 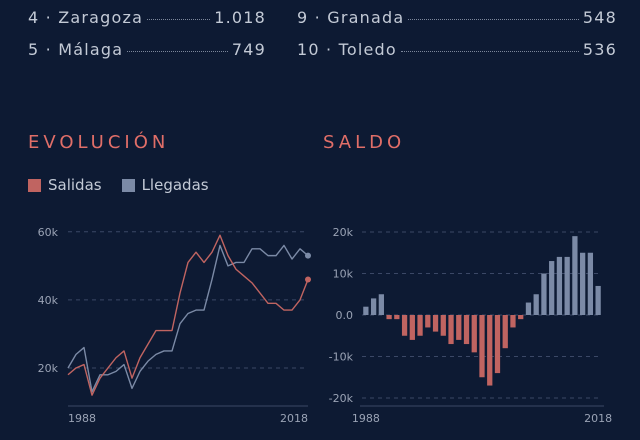 What do you see at coordinates (86, 17) in the screenshot?
I see `ranking-label: 4 · Zaragoza` at bounding box center [86, 17].